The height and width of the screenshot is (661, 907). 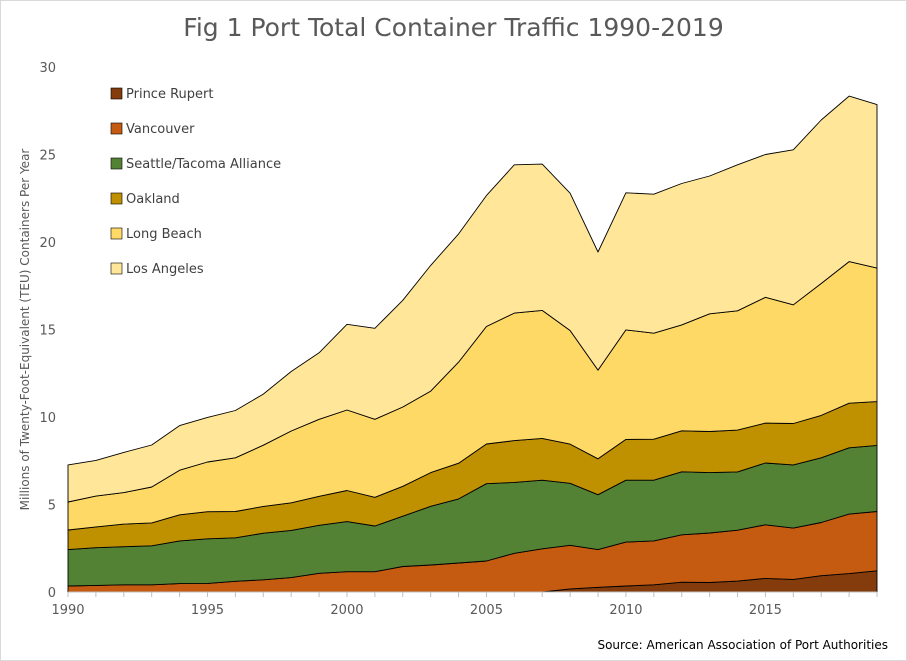 I want to click on legend-swatch-seattle-tacoma-alliance, so click(x=116, y=163).